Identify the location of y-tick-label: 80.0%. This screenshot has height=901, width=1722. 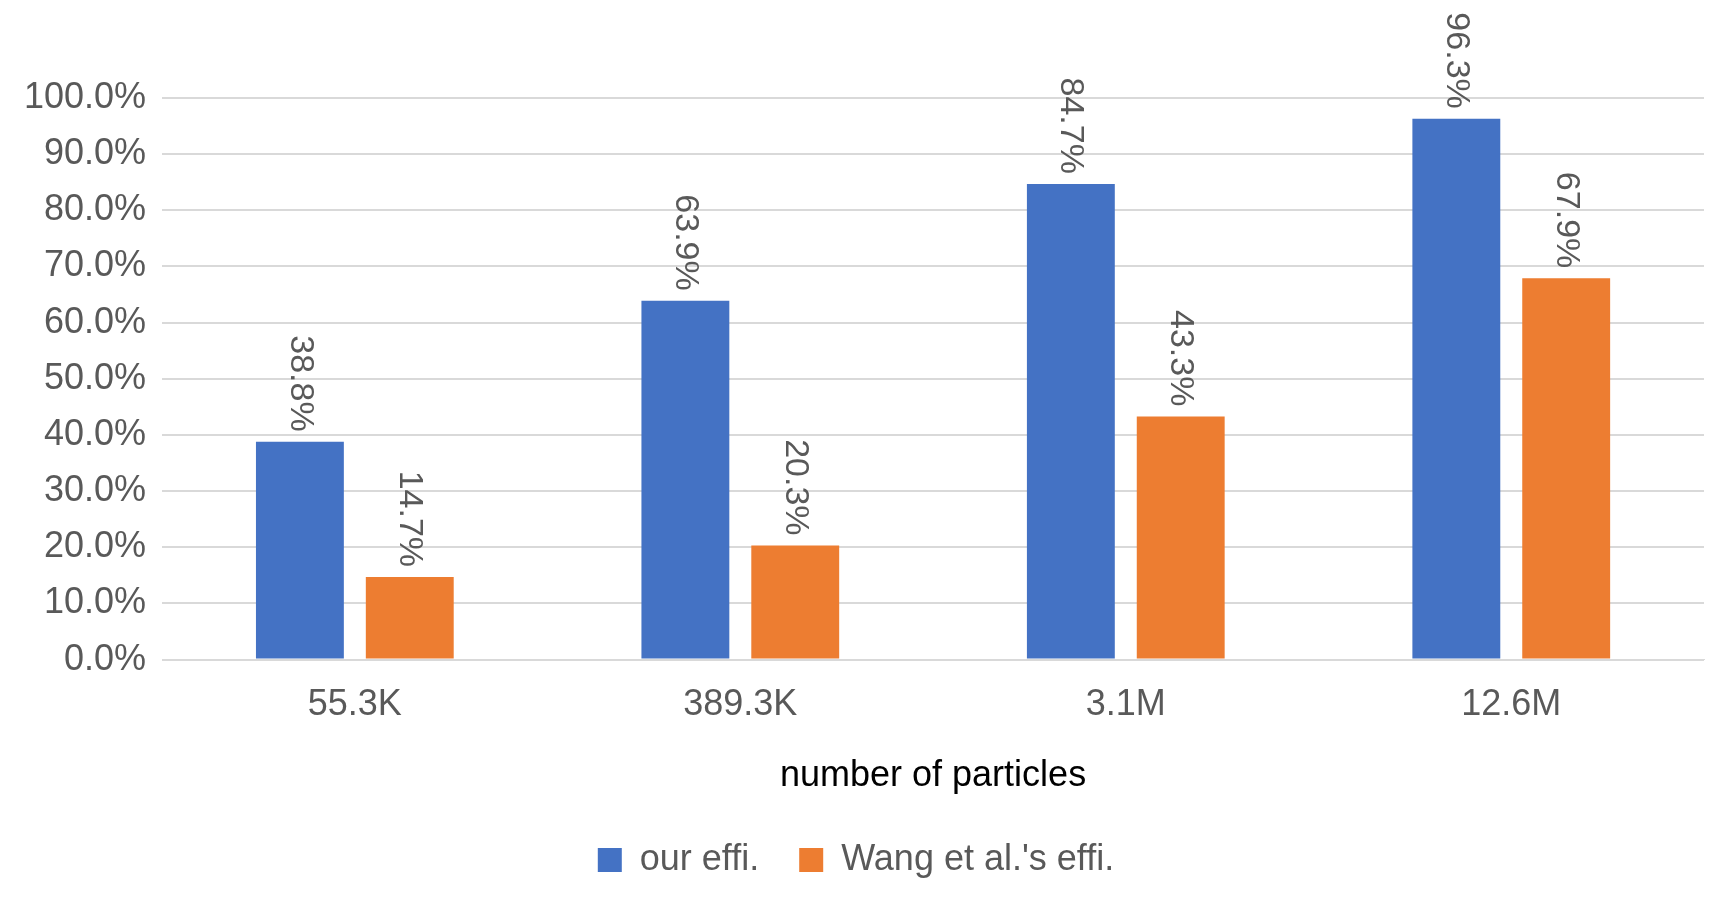
(95, 208).